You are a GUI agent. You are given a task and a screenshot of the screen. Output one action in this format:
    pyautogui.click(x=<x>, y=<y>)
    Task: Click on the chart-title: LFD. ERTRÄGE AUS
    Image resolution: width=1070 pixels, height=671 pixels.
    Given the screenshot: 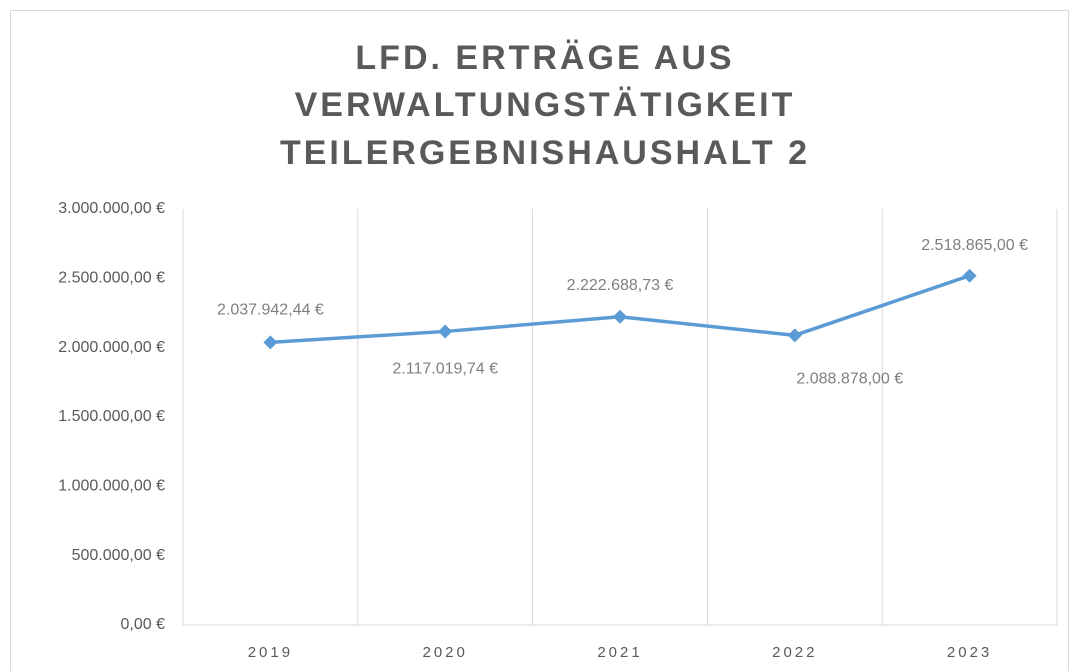 What is the action you would take?
    pyautogui.click(x=544, y=58)
    